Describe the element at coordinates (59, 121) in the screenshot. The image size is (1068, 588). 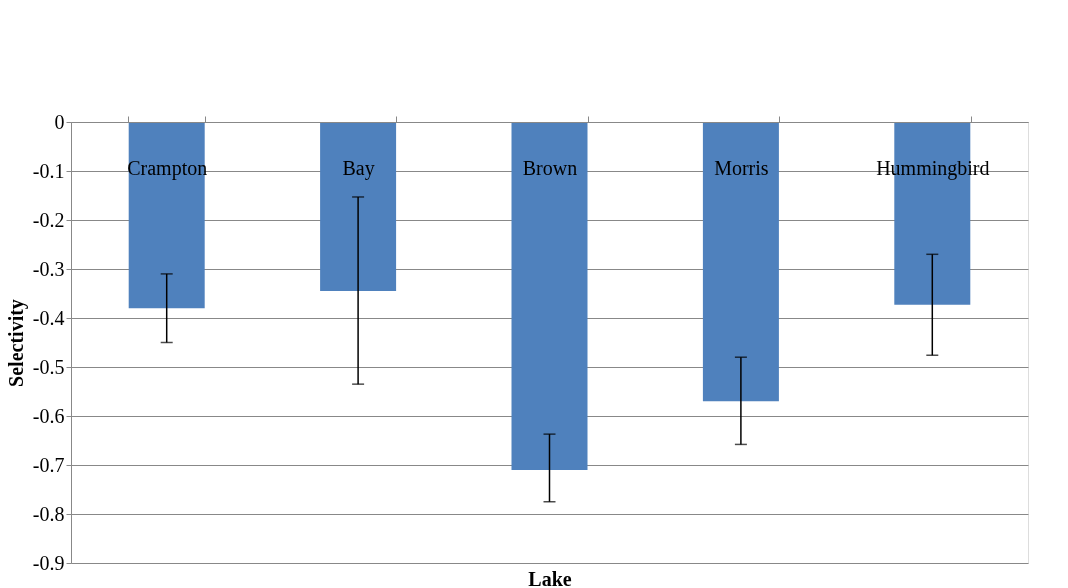
I see `y-tick-label: 0` at that location.